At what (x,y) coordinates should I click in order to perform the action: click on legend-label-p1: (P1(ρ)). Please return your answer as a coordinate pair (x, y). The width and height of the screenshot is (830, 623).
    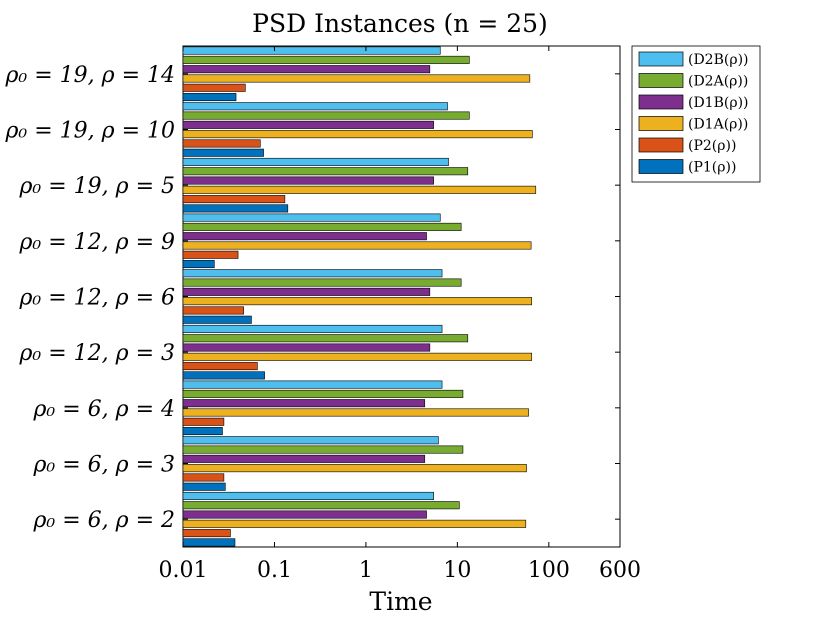
    Looking at the image, I should click on (712, 168).